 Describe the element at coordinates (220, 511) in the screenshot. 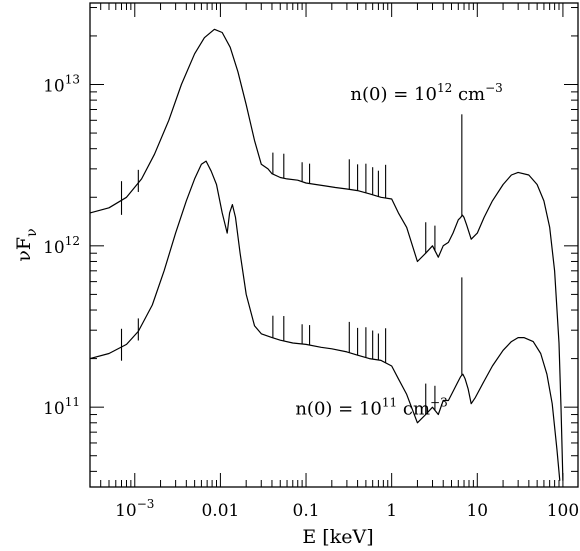

I see `x-tick-label: 0.01` at that location.